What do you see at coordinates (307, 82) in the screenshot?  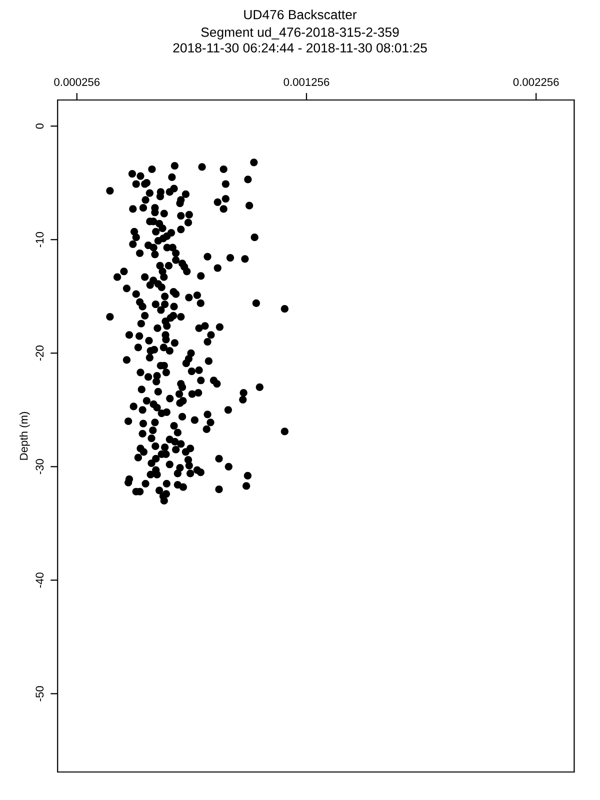 I see `x-tick-label: 0.001256` at bounding box center [307, 82].